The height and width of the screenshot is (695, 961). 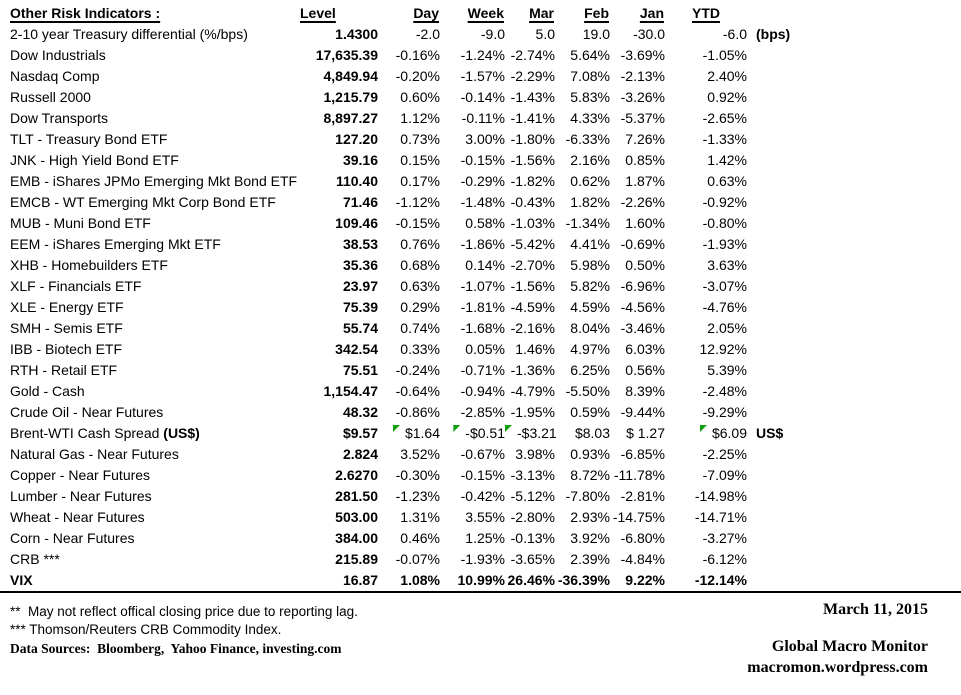 What do you see at coordinates (642, 328) in the screenshot?
I see `cell-jan: -3.46%` at bounding box center [642, 328].